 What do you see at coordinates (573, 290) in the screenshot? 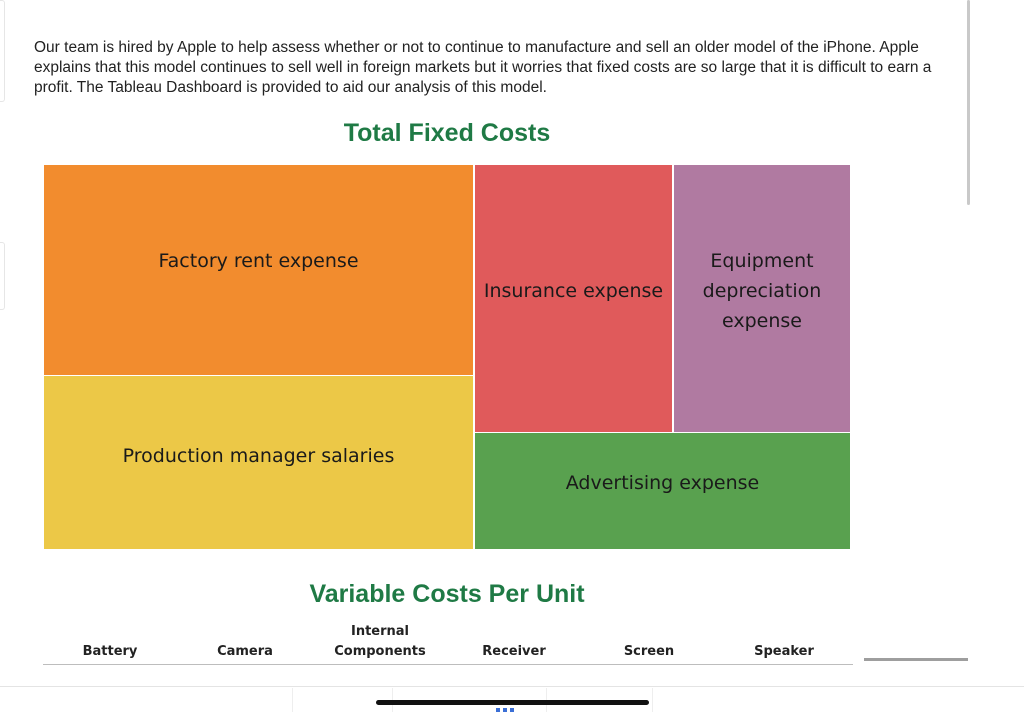
I see `tile-label: Insurance expense` at bounding box center [573, 290].